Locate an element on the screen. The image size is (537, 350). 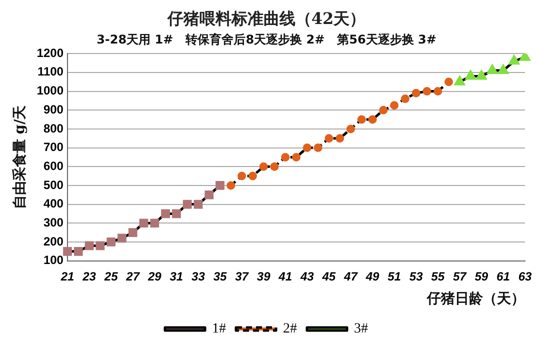
x-tick-label: 57 is located at coordinates (460, 276).